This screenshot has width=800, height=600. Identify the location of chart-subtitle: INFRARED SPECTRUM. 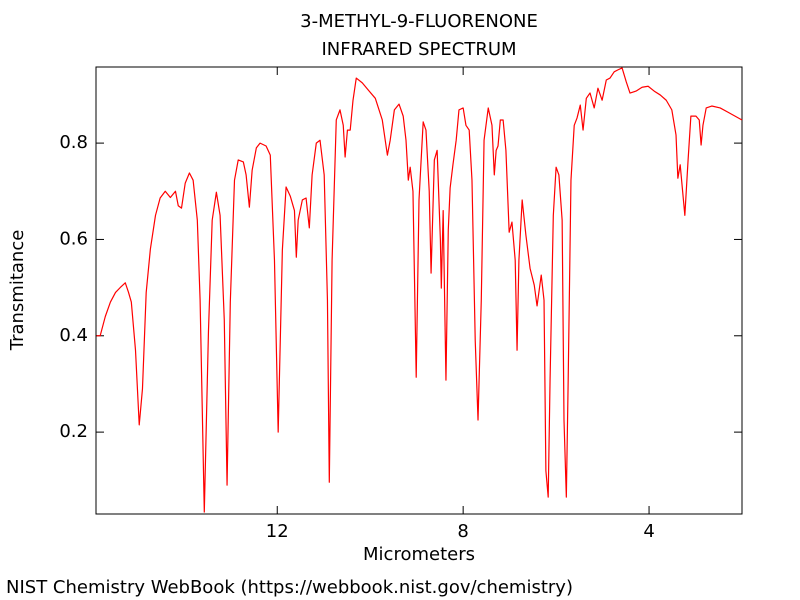
(418, 49).